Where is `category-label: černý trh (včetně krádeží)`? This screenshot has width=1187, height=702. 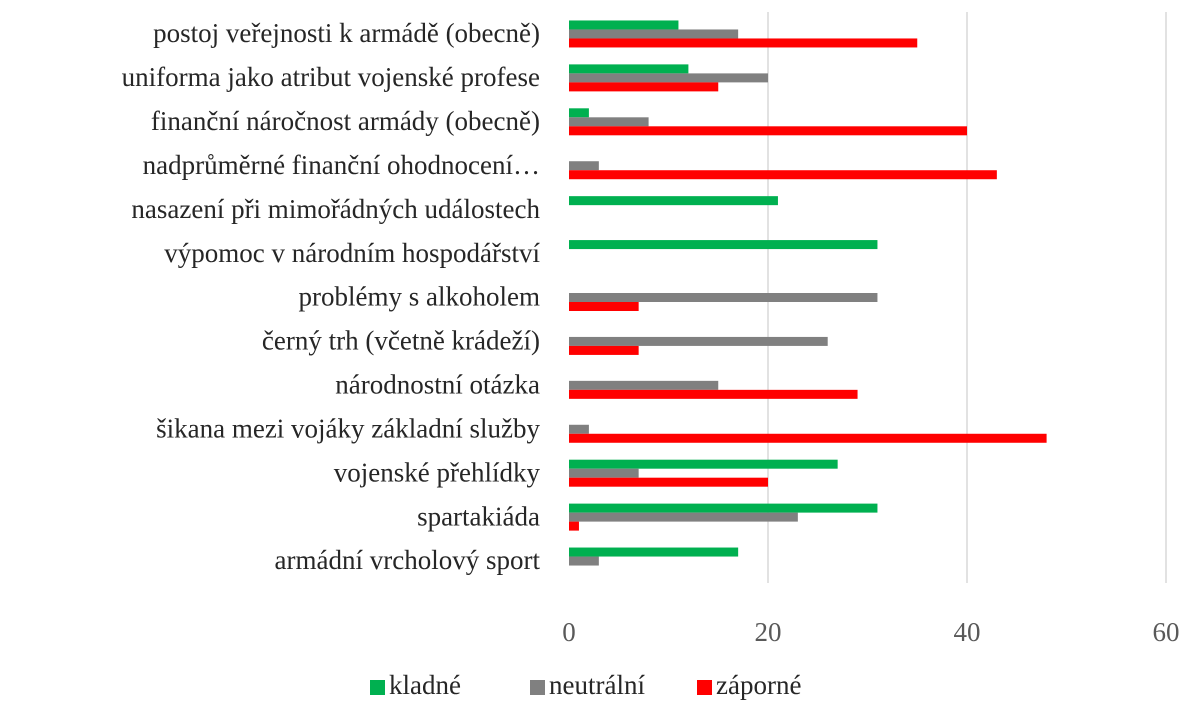 category-label: černý trh (včetně krádeží) is located at coordinates (401, 341).